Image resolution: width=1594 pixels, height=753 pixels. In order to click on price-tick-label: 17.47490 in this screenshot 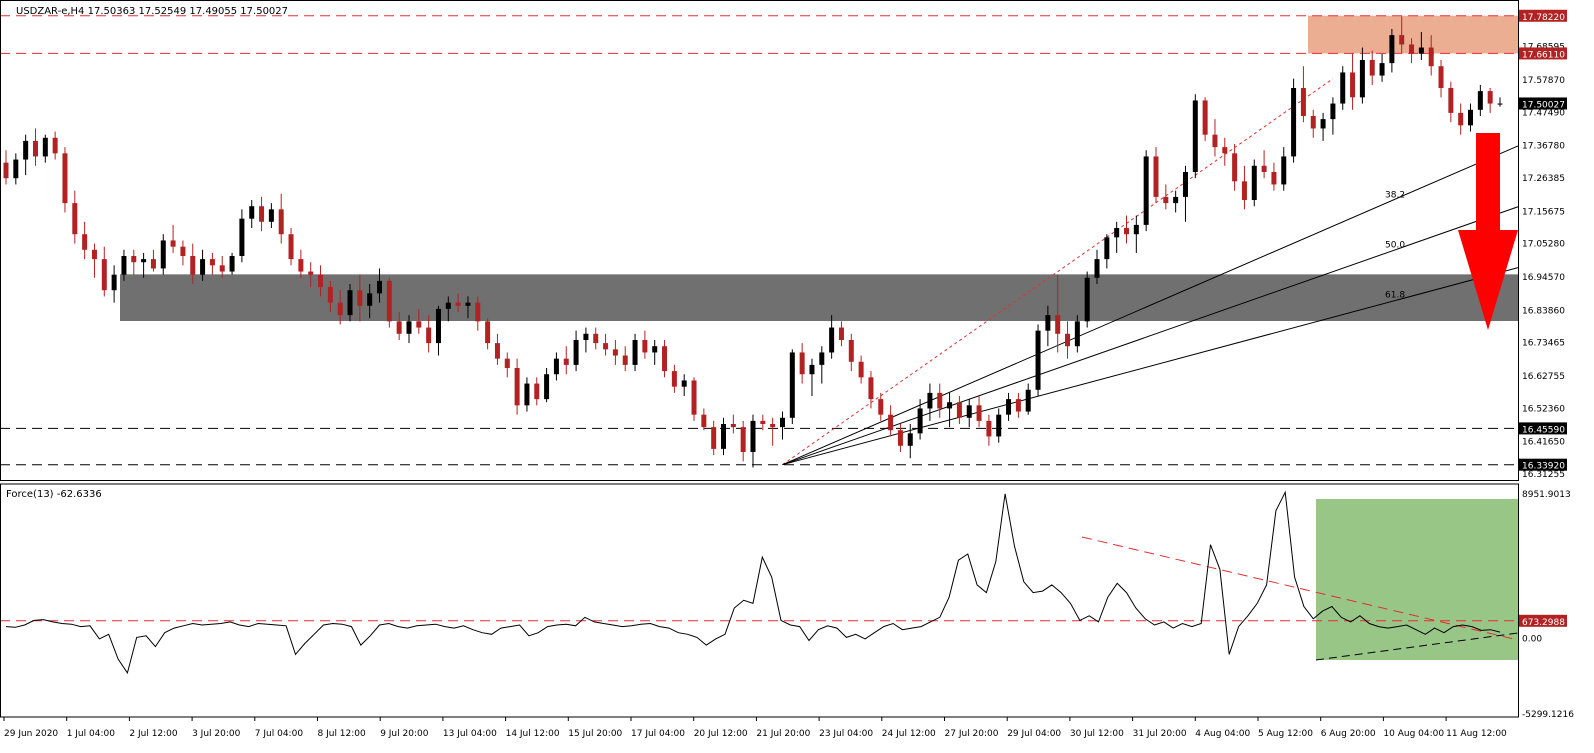, I will do `click(1543, 113)`.